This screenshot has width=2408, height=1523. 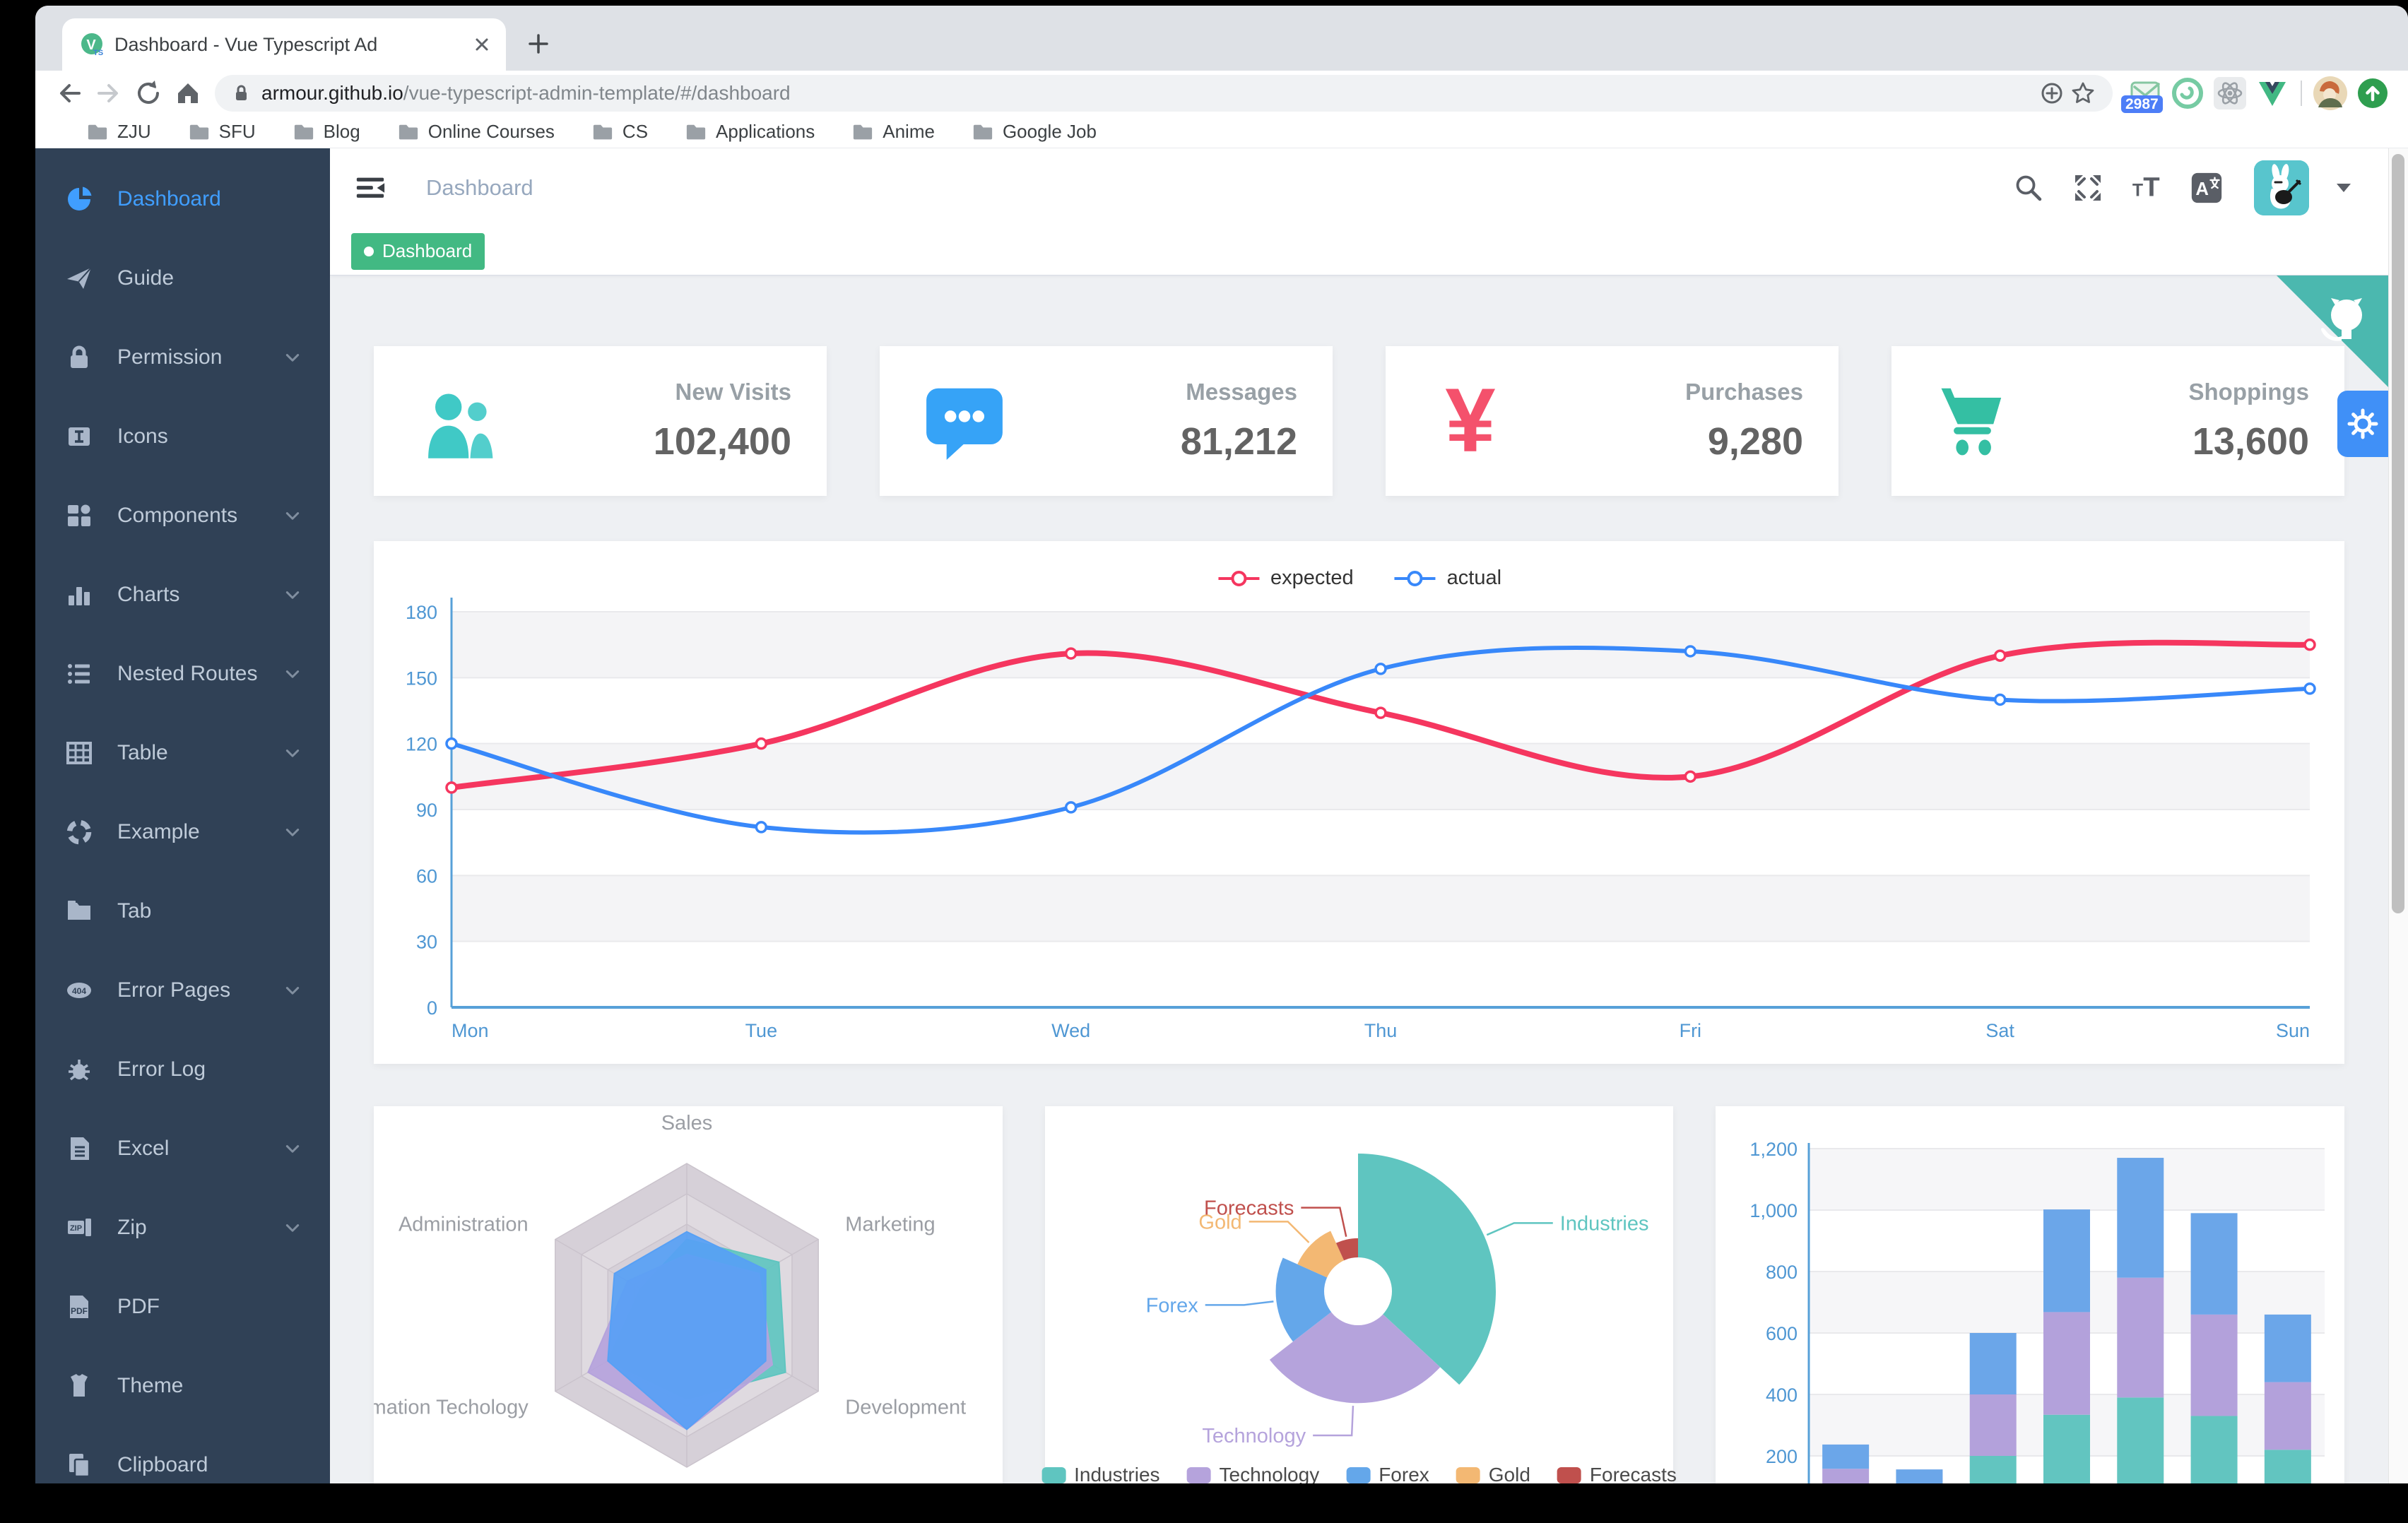 I want to click on sidebar-item-label: Excel, so click(x=143, y=1148).